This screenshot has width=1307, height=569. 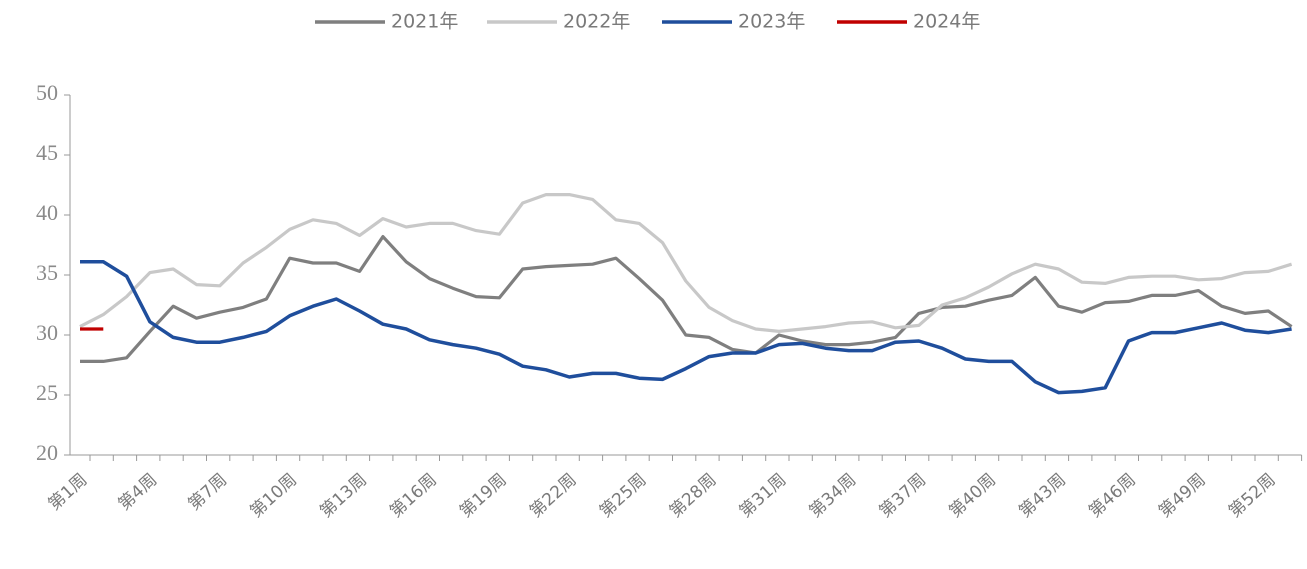 What do you see at coordinates (972, 496) in the screenshot?
I see `x-tick-label: 第40周` at bounding box center [972, 496].